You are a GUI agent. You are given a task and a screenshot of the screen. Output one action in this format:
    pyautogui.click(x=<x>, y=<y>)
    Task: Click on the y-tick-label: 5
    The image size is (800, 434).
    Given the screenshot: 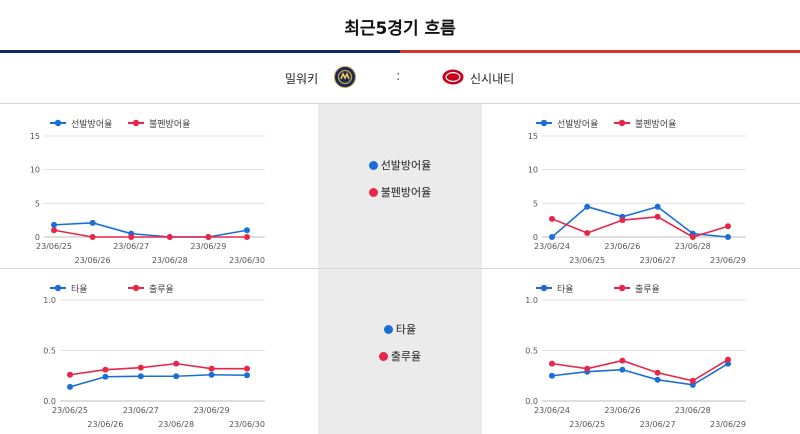 What is the action you would take?
    pyautogui.click(x=37, y=203)
    